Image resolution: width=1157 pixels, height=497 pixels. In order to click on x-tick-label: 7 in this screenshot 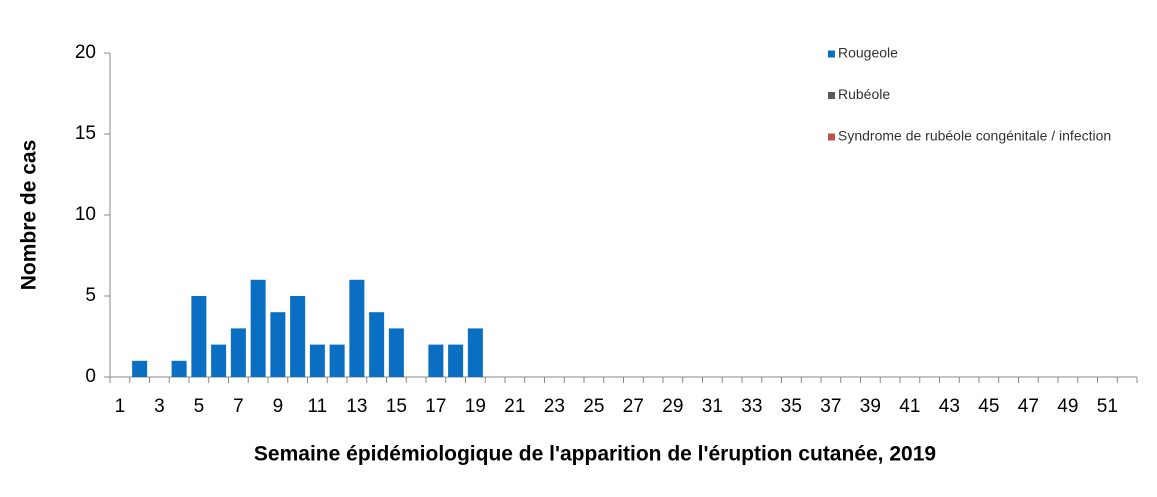, I will do `click(238, 406)`.